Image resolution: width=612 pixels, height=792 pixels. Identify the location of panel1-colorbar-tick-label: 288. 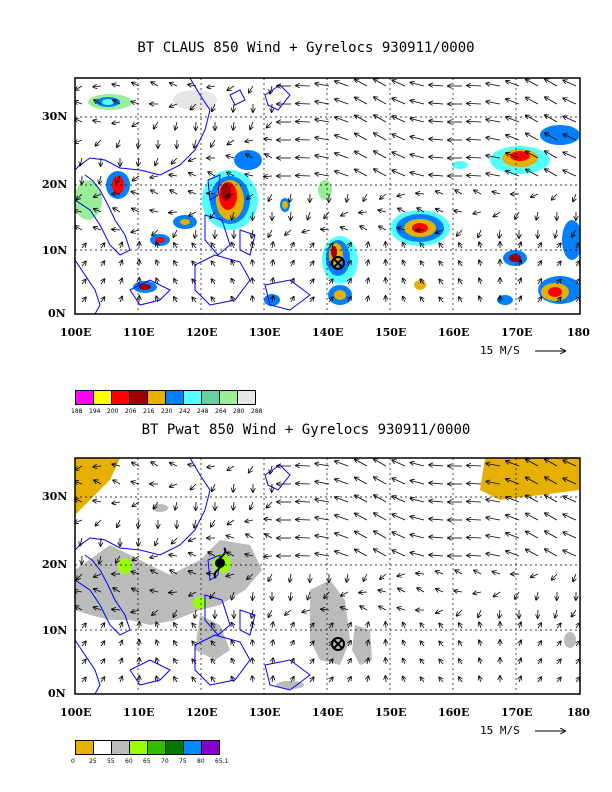
(257, 411).